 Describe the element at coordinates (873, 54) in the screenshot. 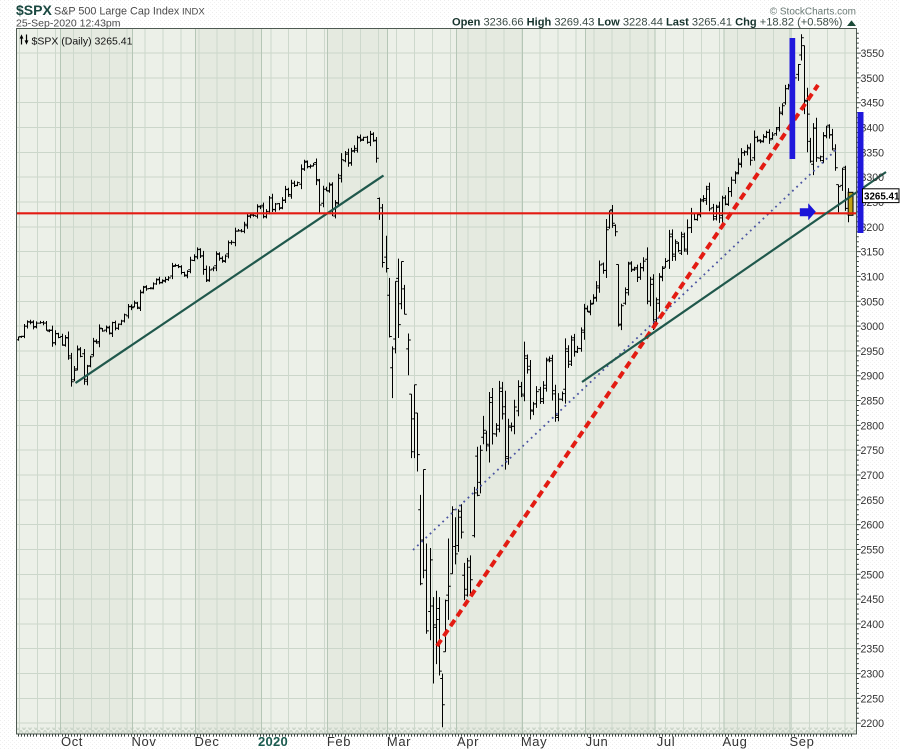

I see `svg-text: 3550` at that location.